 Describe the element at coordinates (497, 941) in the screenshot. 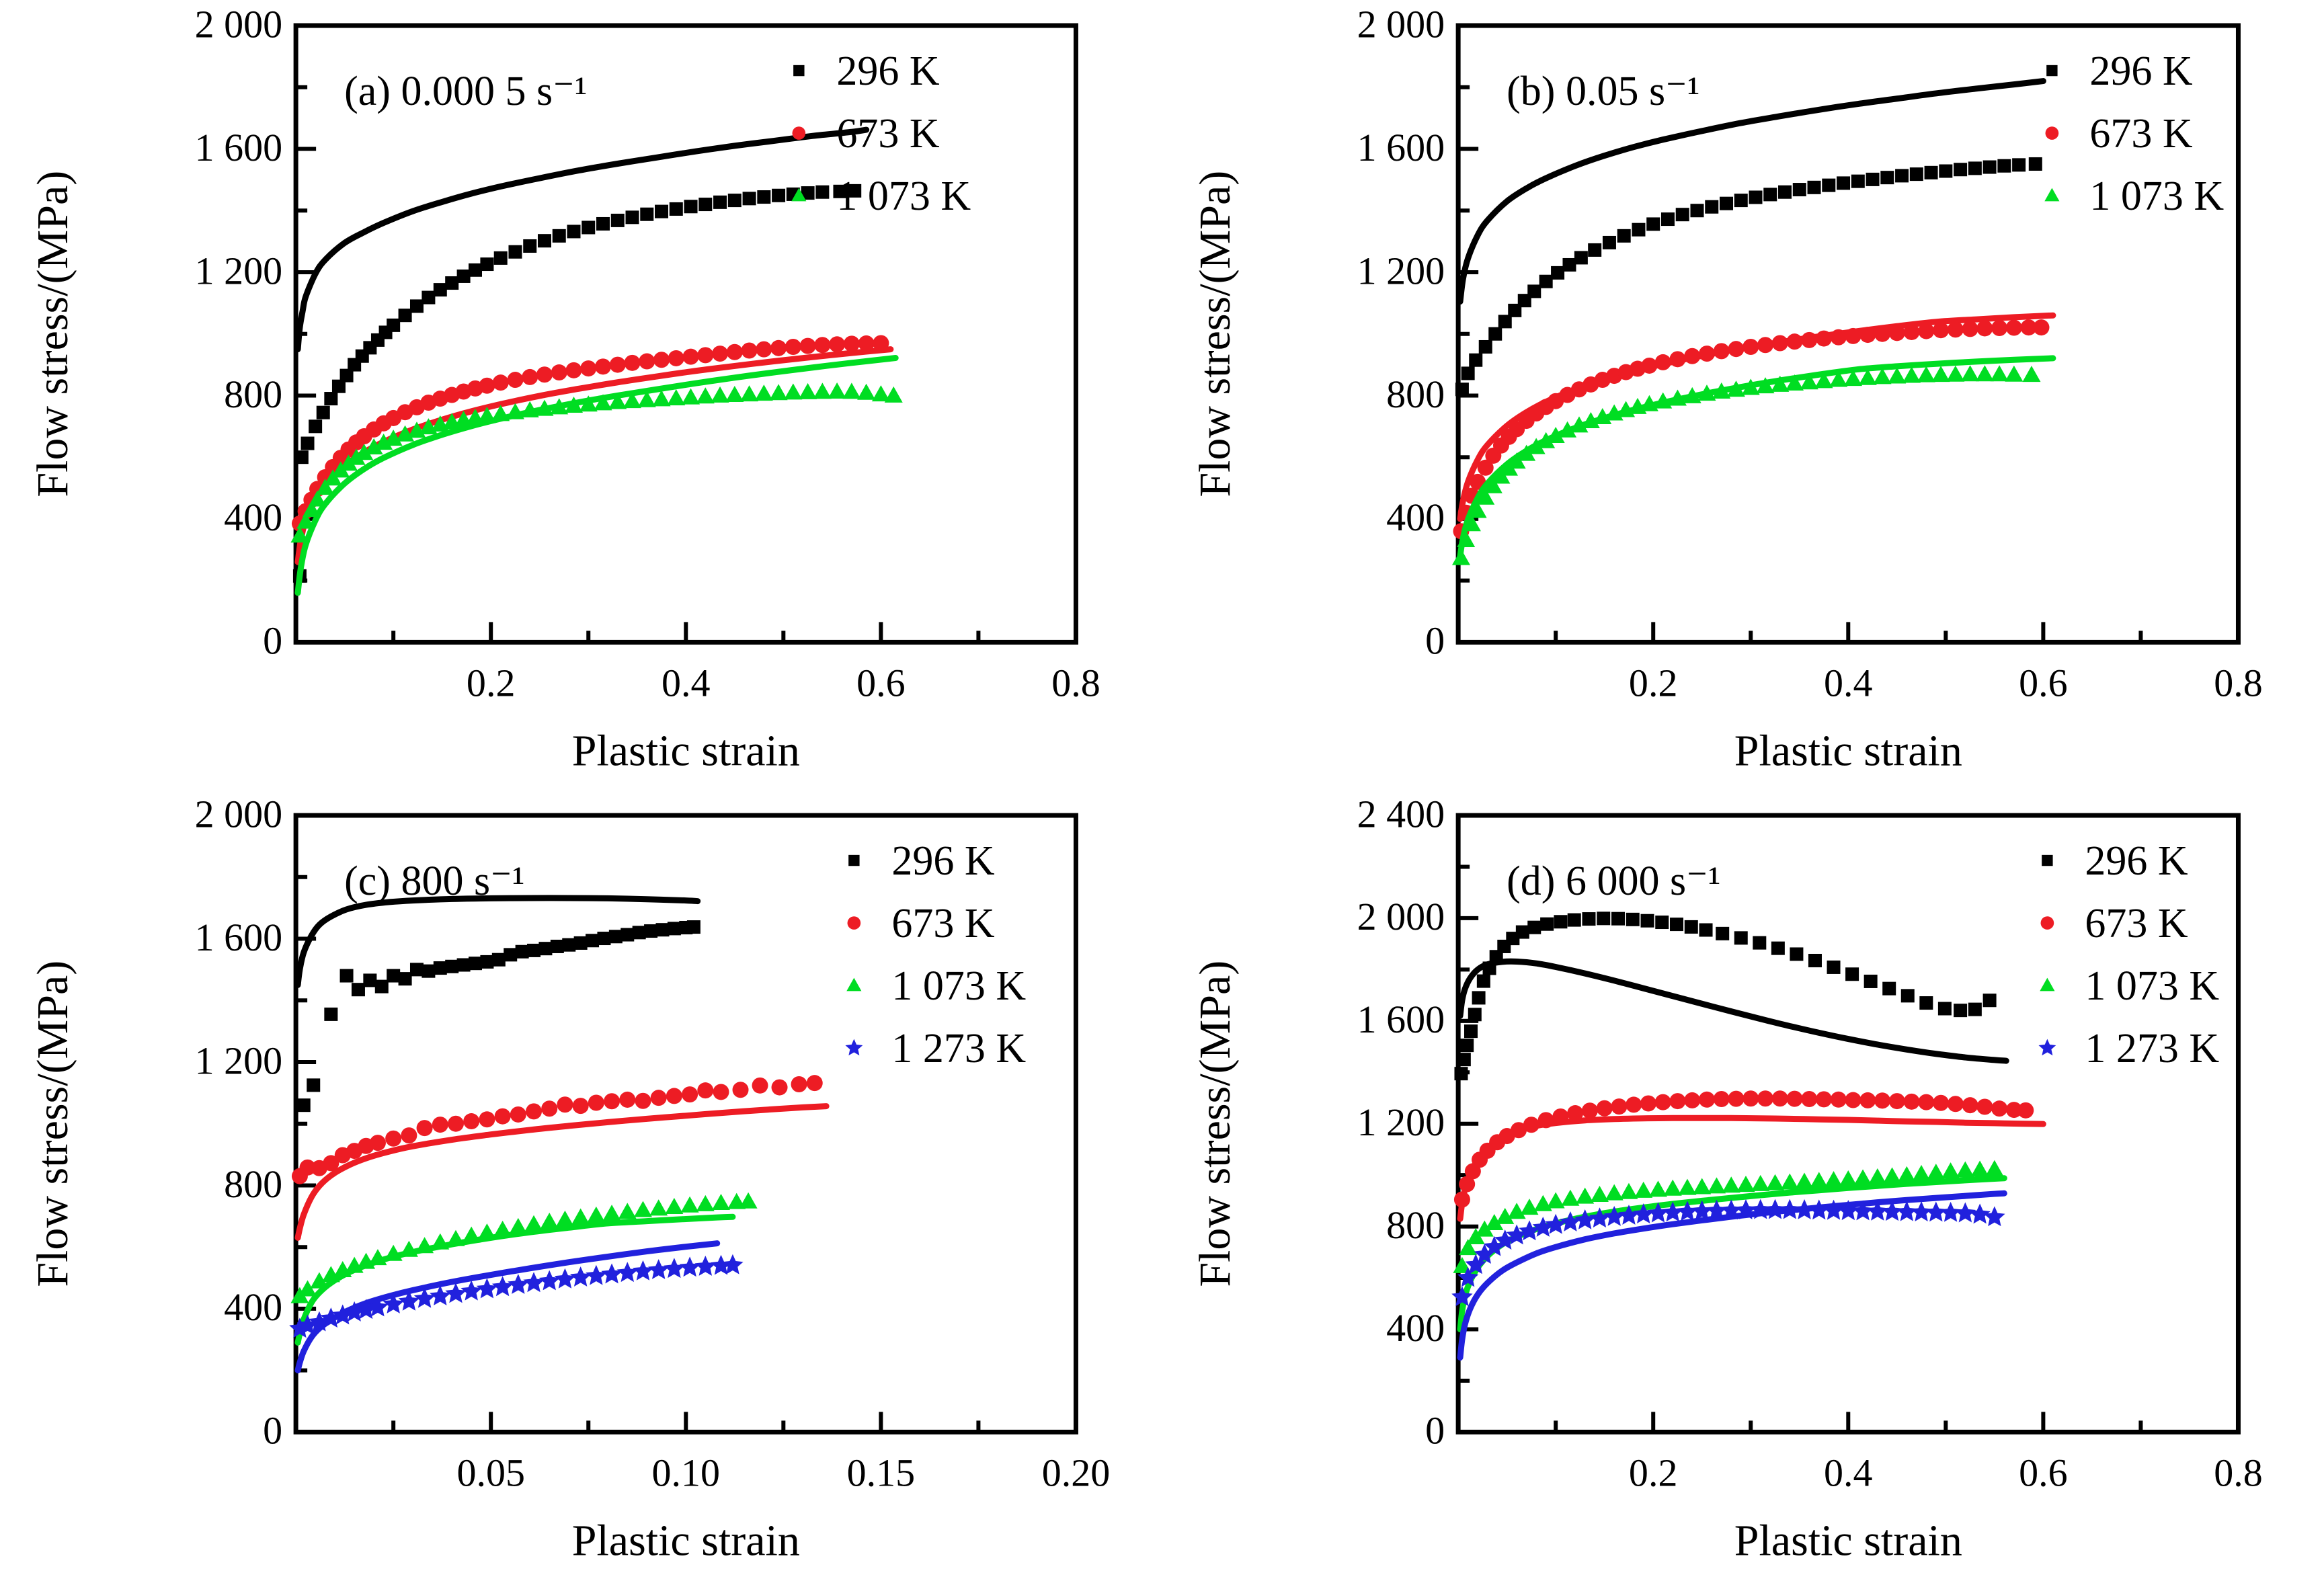

I see `series-line-296-k-model` at that location.